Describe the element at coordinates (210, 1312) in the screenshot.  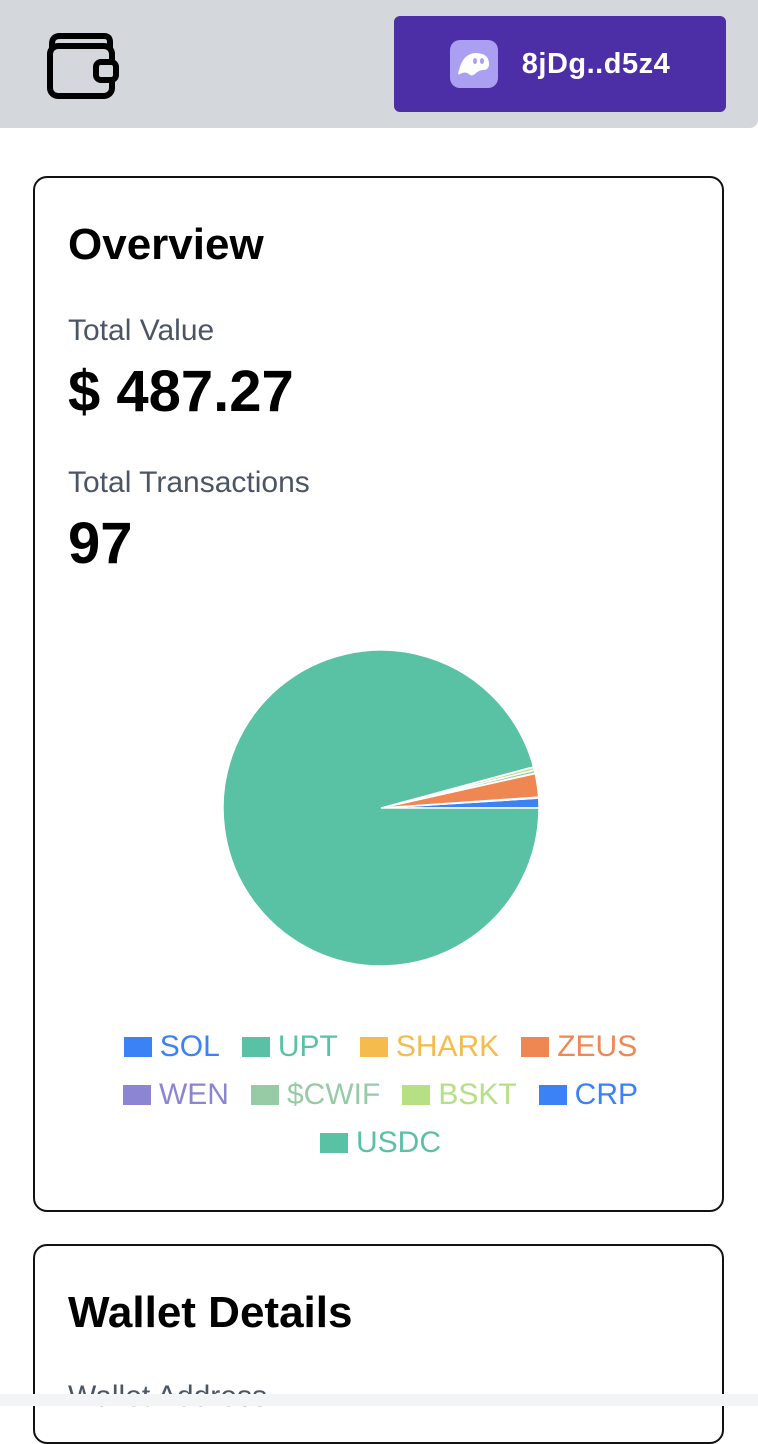
I see `wallet-details-title: Wallet Details` at that location.